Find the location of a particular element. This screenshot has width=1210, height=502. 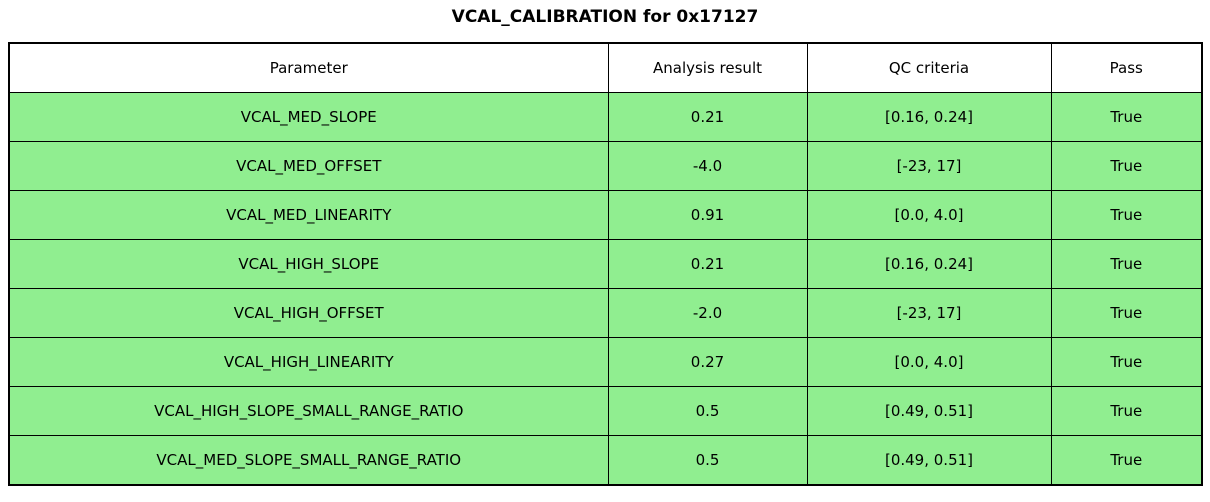

cell-parameter: VCAL_HIGH_SLOPE is located at coordinates (308, 264).